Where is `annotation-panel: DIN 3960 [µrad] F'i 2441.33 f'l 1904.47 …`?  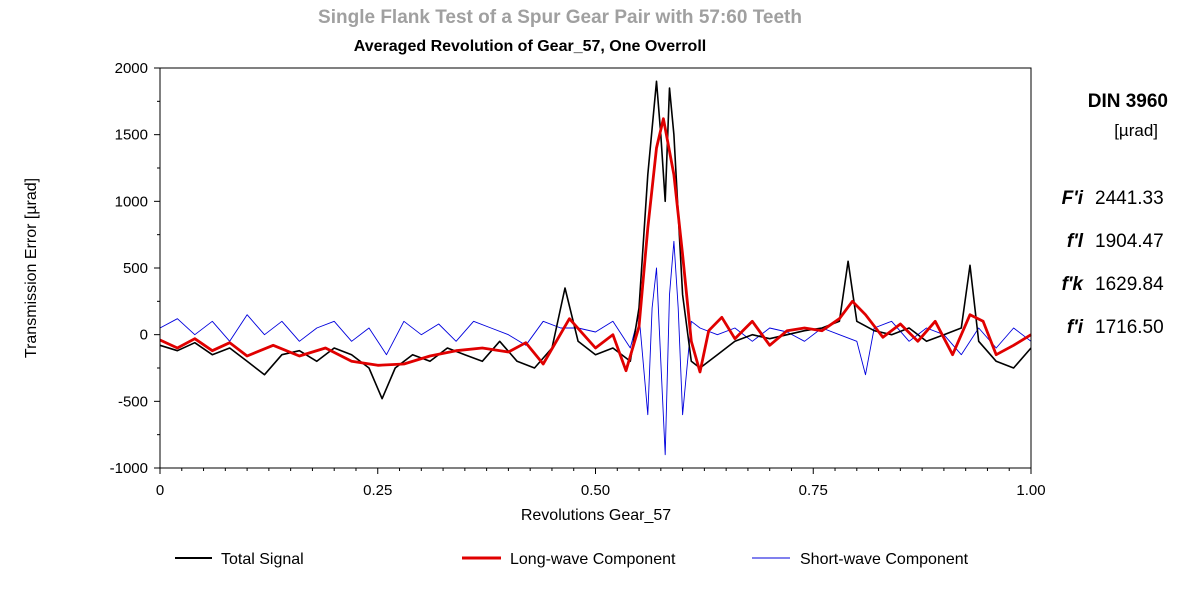
annotation-panel: DIN 3960 [µrad] F'i 2441.33 f'l 1904.47 … is located at coordinates (1115, 214).